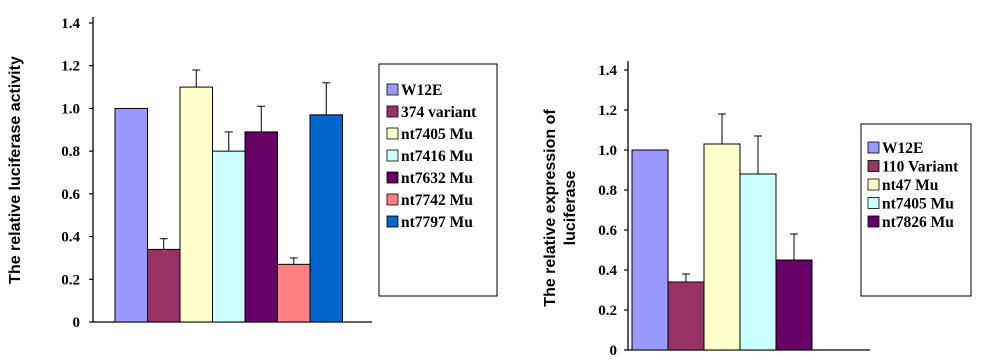 This screenshot has width=981, height=360. I want to click on legend-label: nt7416 Mu, so click(437, 156).